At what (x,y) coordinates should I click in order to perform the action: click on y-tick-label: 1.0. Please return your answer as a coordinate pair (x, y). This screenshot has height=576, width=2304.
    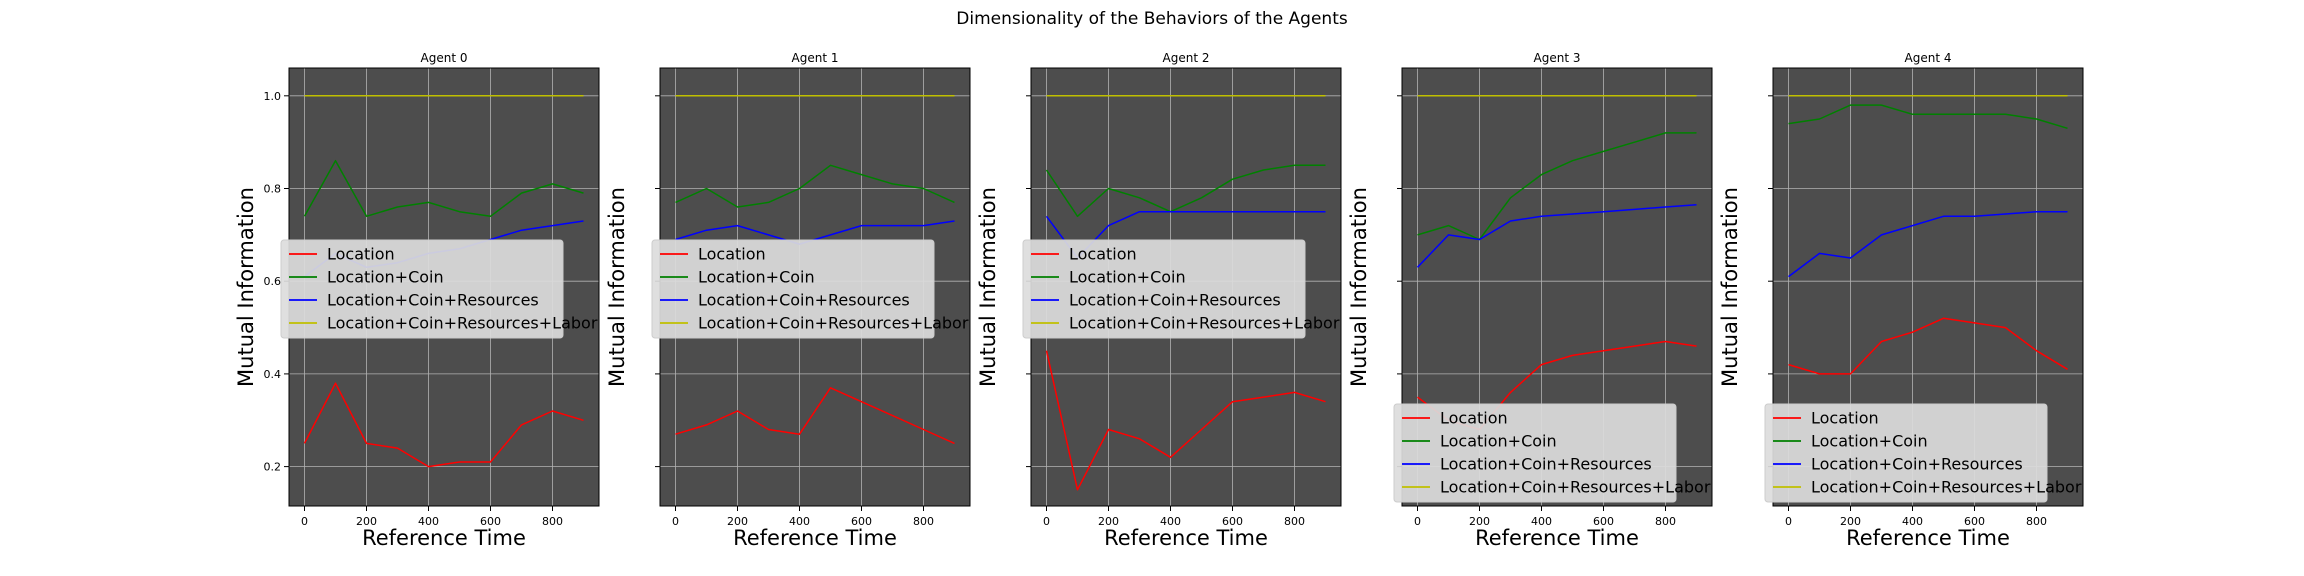
    Looking at the image, I should click on (273, 96).